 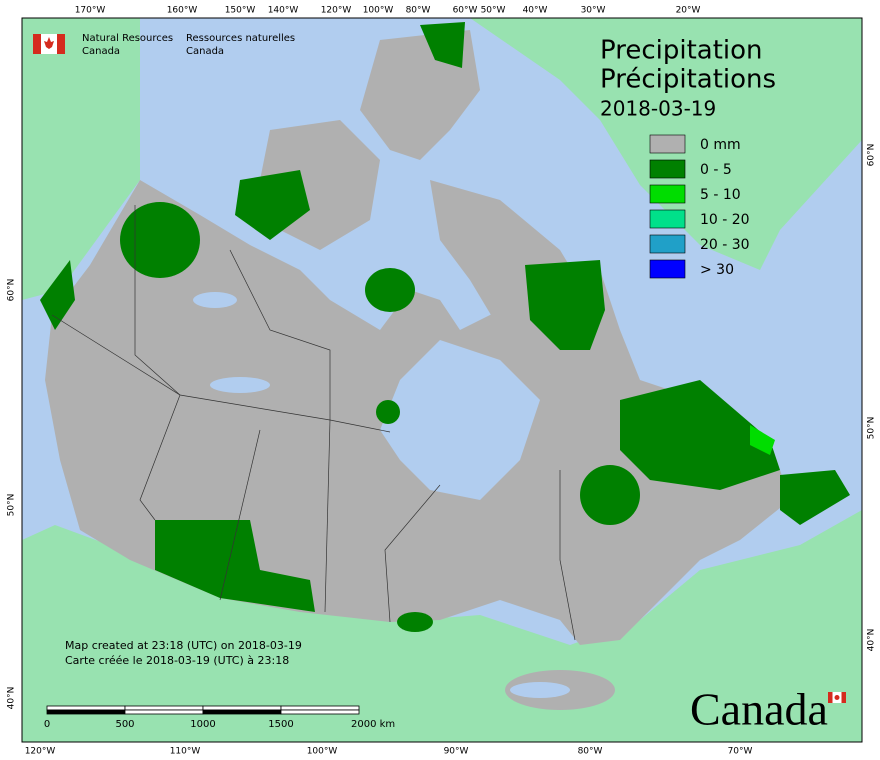 What do you see at coordinates (456, 752) in the screenshot?
I see `bottom-lon-label: 90°W` at bounding box center [456, 752].